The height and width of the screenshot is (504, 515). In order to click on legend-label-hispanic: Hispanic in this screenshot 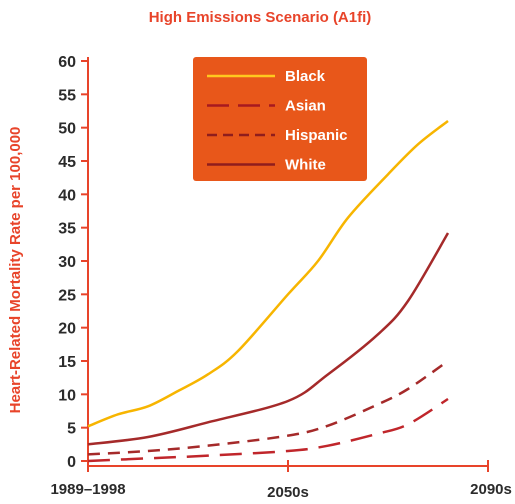, I will do `click(316, 135)`.